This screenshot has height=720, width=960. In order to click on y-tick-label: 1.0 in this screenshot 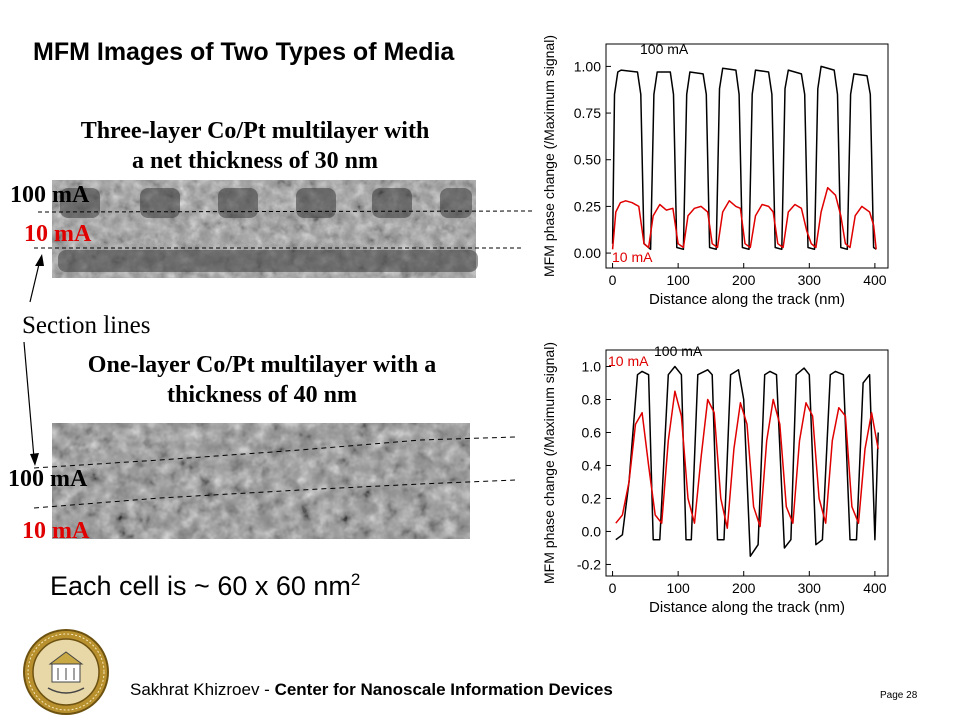, I will do `click(592, 366)`.